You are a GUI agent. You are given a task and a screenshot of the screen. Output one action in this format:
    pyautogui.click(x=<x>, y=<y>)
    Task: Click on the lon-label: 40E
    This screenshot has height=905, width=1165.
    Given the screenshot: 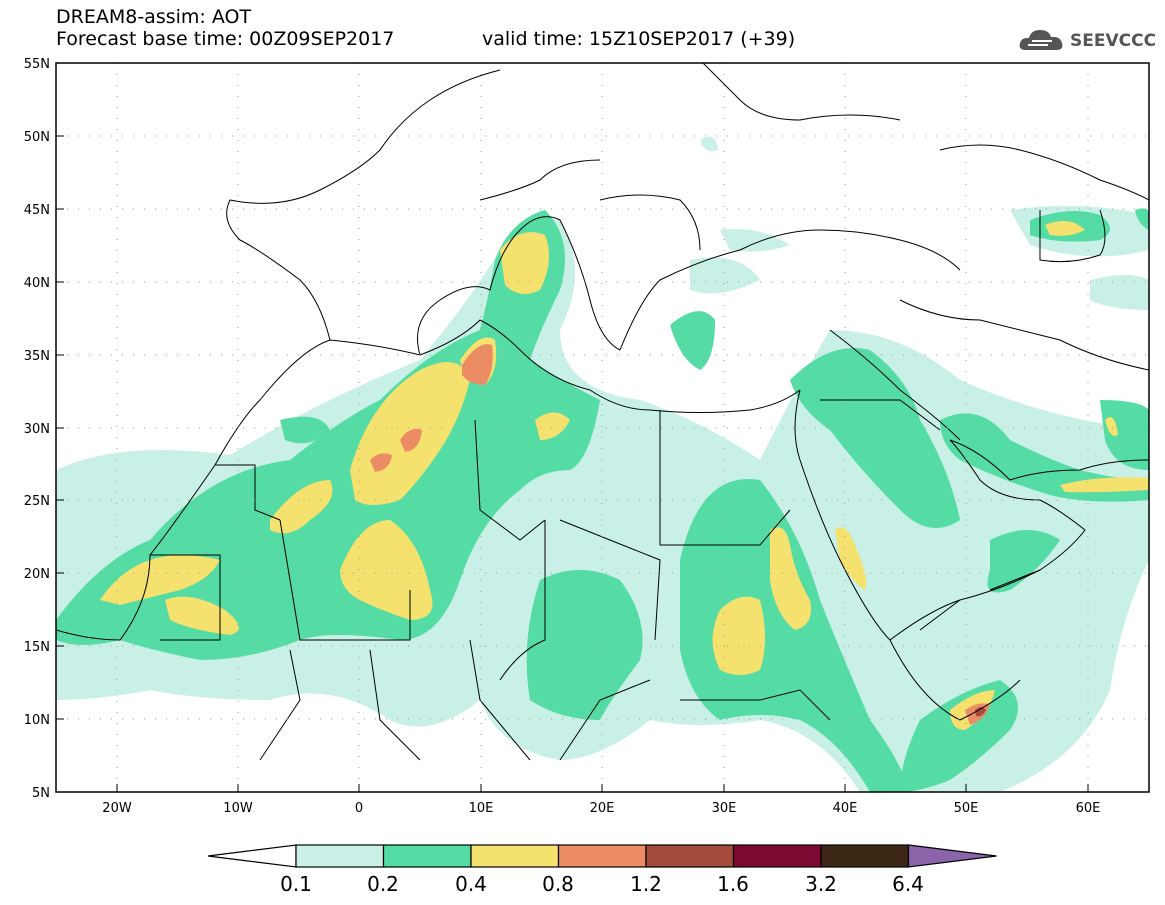 What is the action you would take?
    pyautogui.click(x=845, y=808)
    